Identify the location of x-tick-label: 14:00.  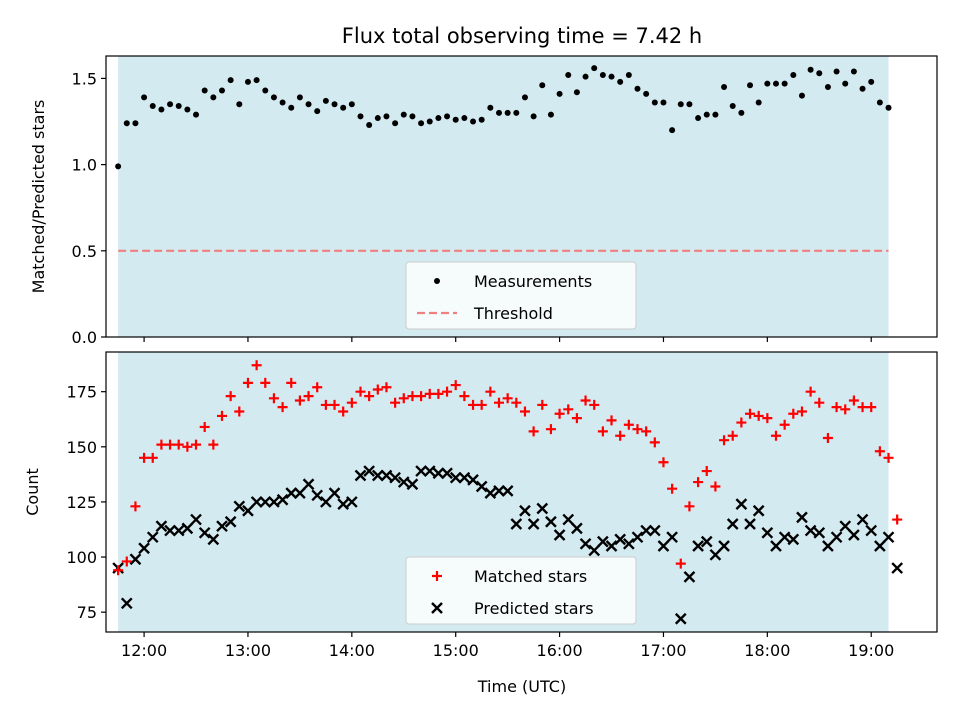
(352, 650).